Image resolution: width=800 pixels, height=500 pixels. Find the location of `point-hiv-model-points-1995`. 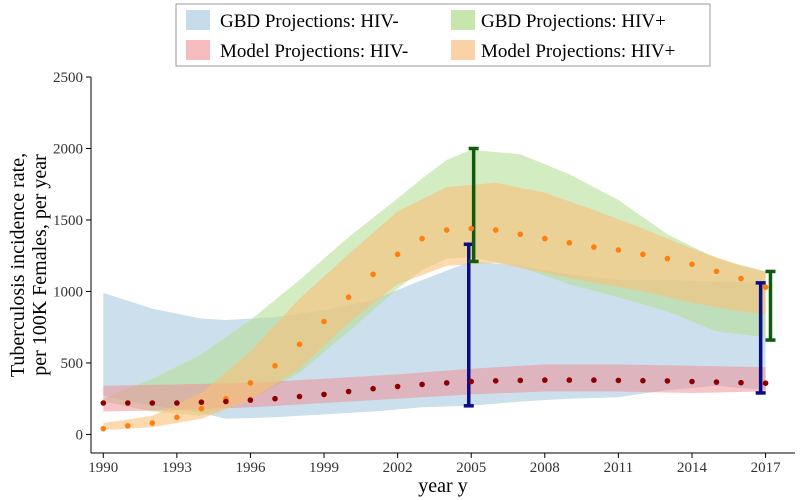

point-hiv-model-points-1995 is located at coordinates (226, 401).